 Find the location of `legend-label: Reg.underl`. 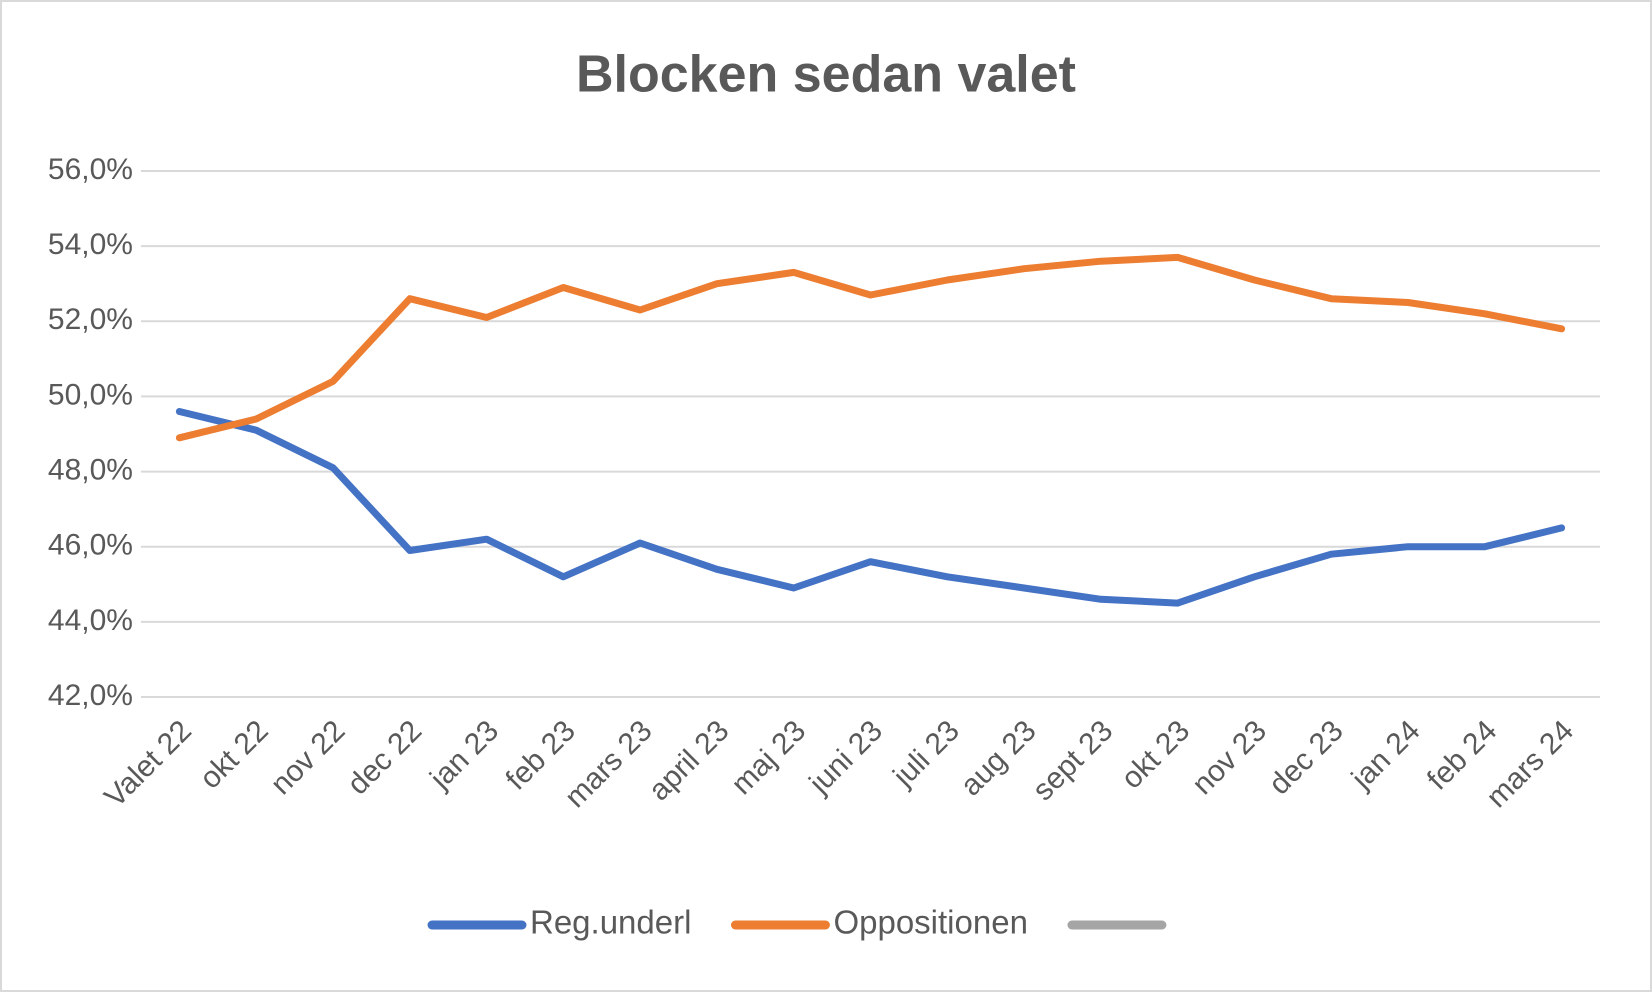

legend-label: Reg.underl is located at coordinates (610, 922).